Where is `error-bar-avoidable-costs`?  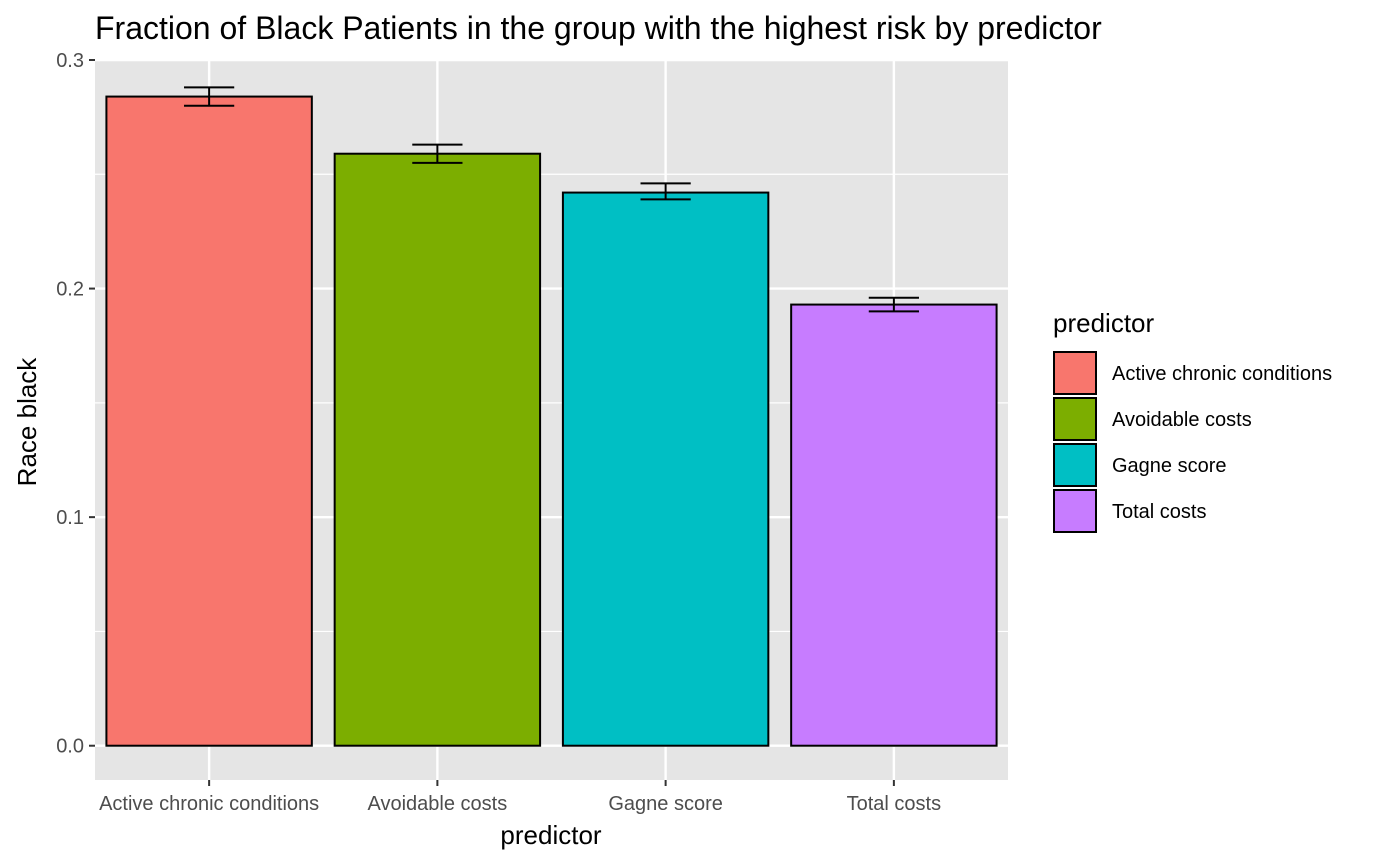 error-bar-avoidable-costs is located at coordinates (437, 153).